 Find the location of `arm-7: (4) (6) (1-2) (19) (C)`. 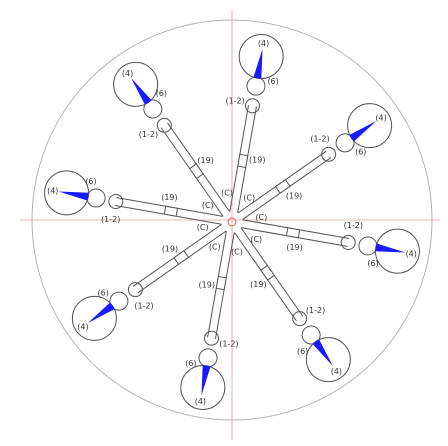

arm-7: (4) (6) (1-2) (19) (C) is located at coordinates (133, 201).